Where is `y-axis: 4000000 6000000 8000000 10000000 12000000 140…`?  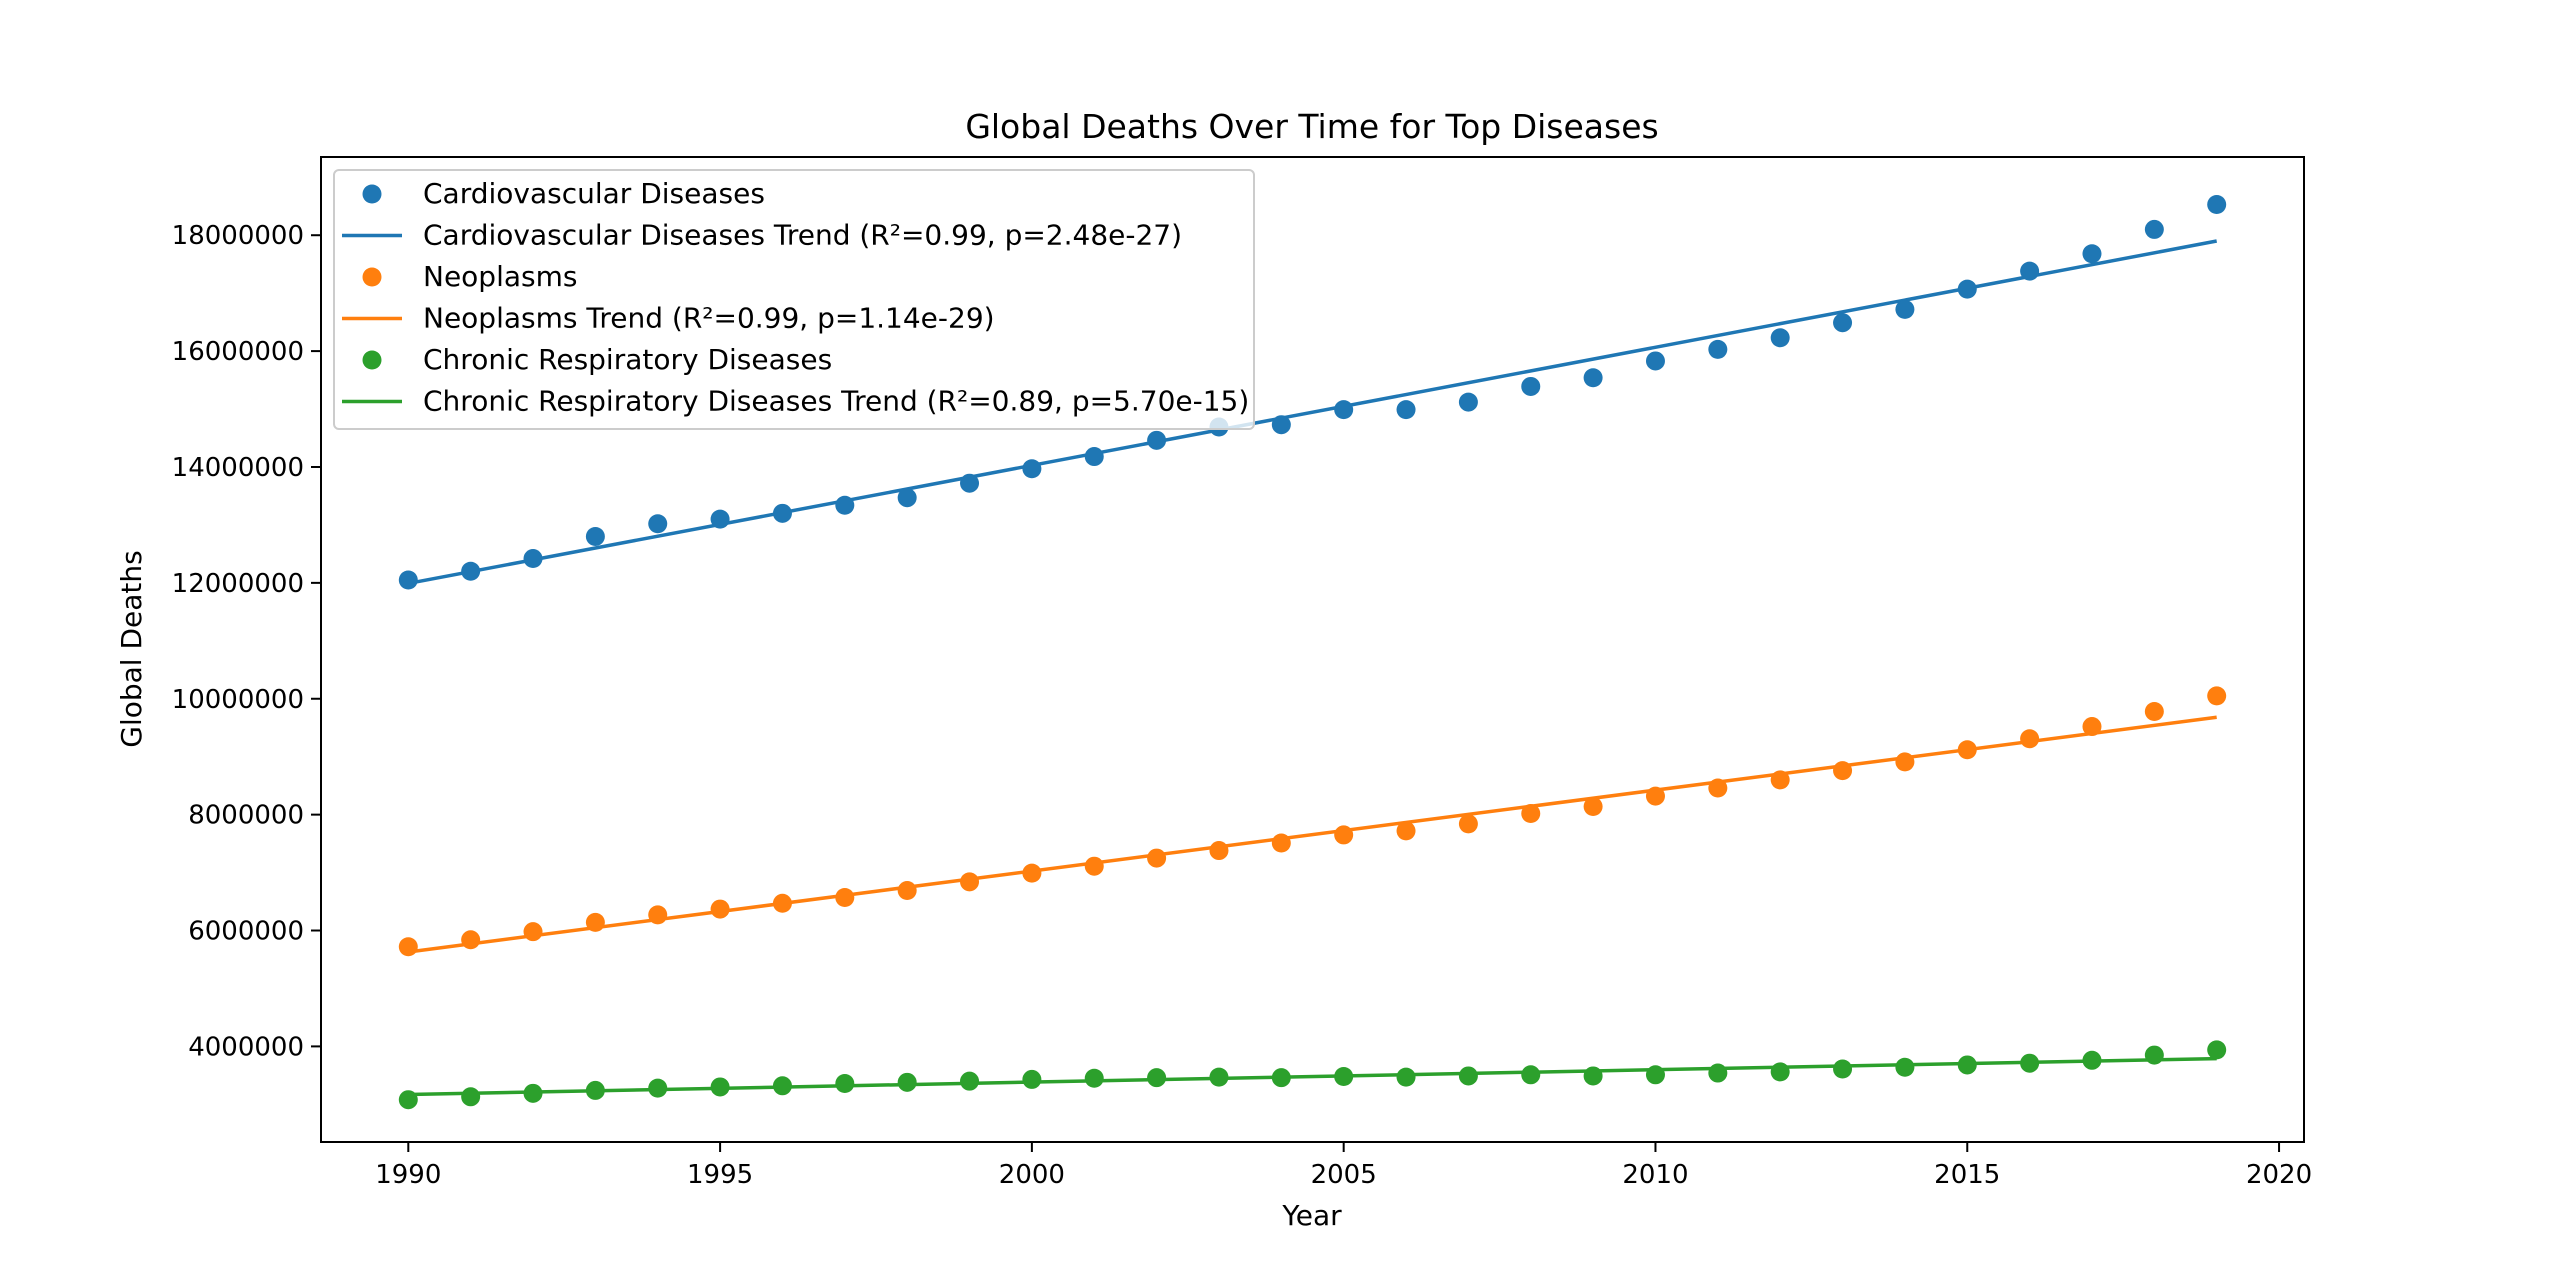 y-axis: 4000000 6000000 8000000 10000000 12000000 140… is located at coordinates (246, 641).